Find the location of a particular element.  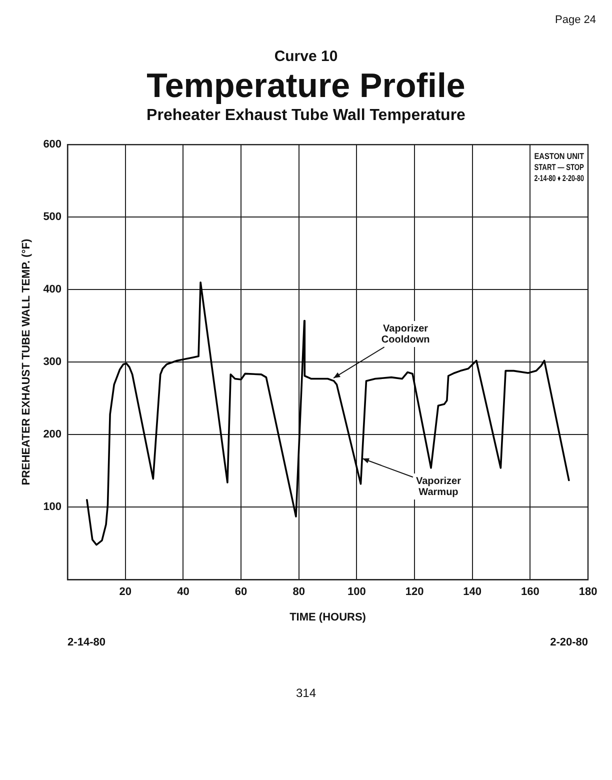

text: Page 24 is located at coordinates (575, 20).